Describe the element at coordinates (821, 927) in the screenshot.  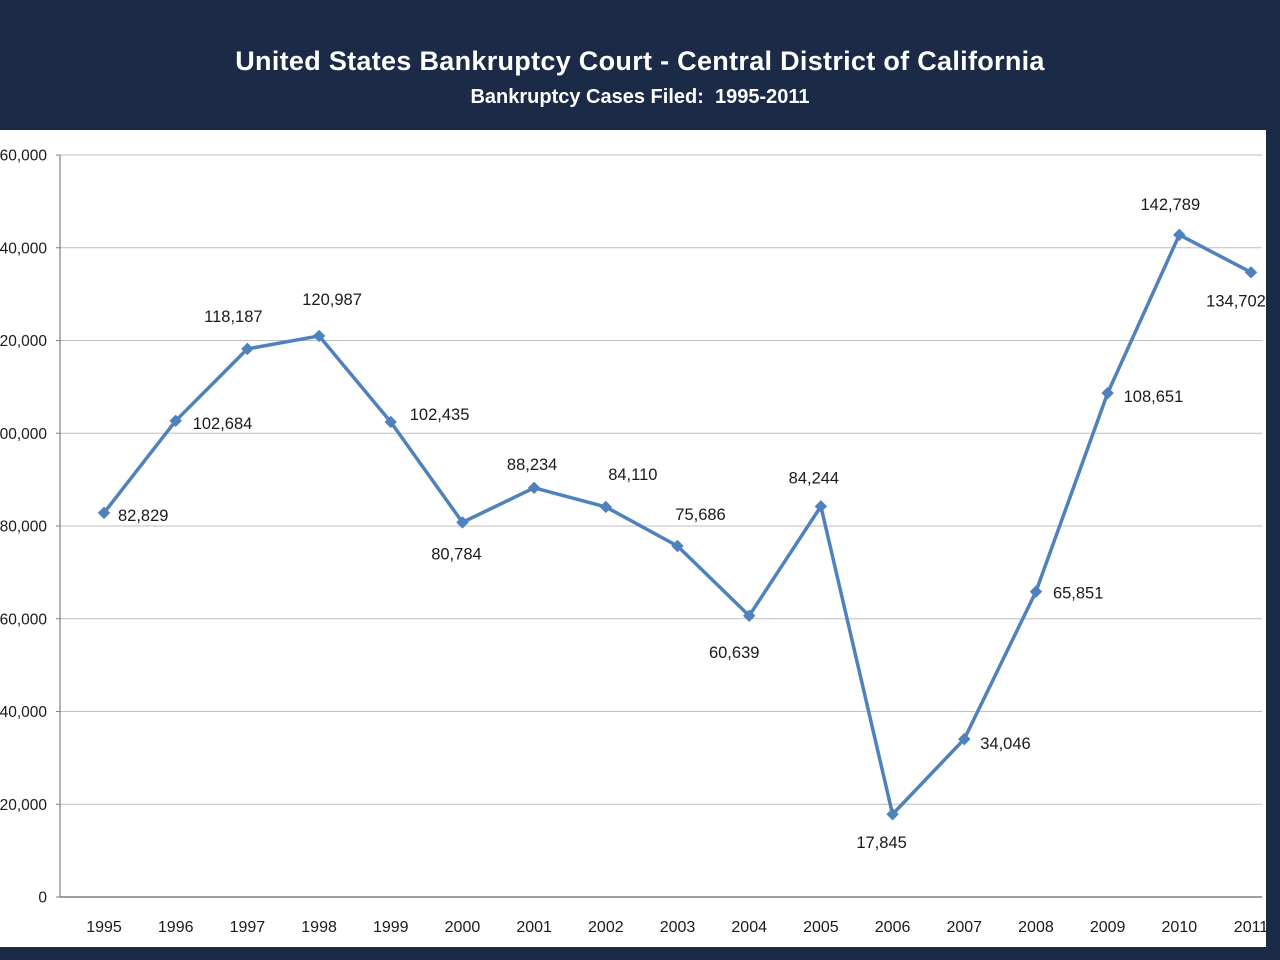
I see `x-axis-tick-label: 2005` at that location.